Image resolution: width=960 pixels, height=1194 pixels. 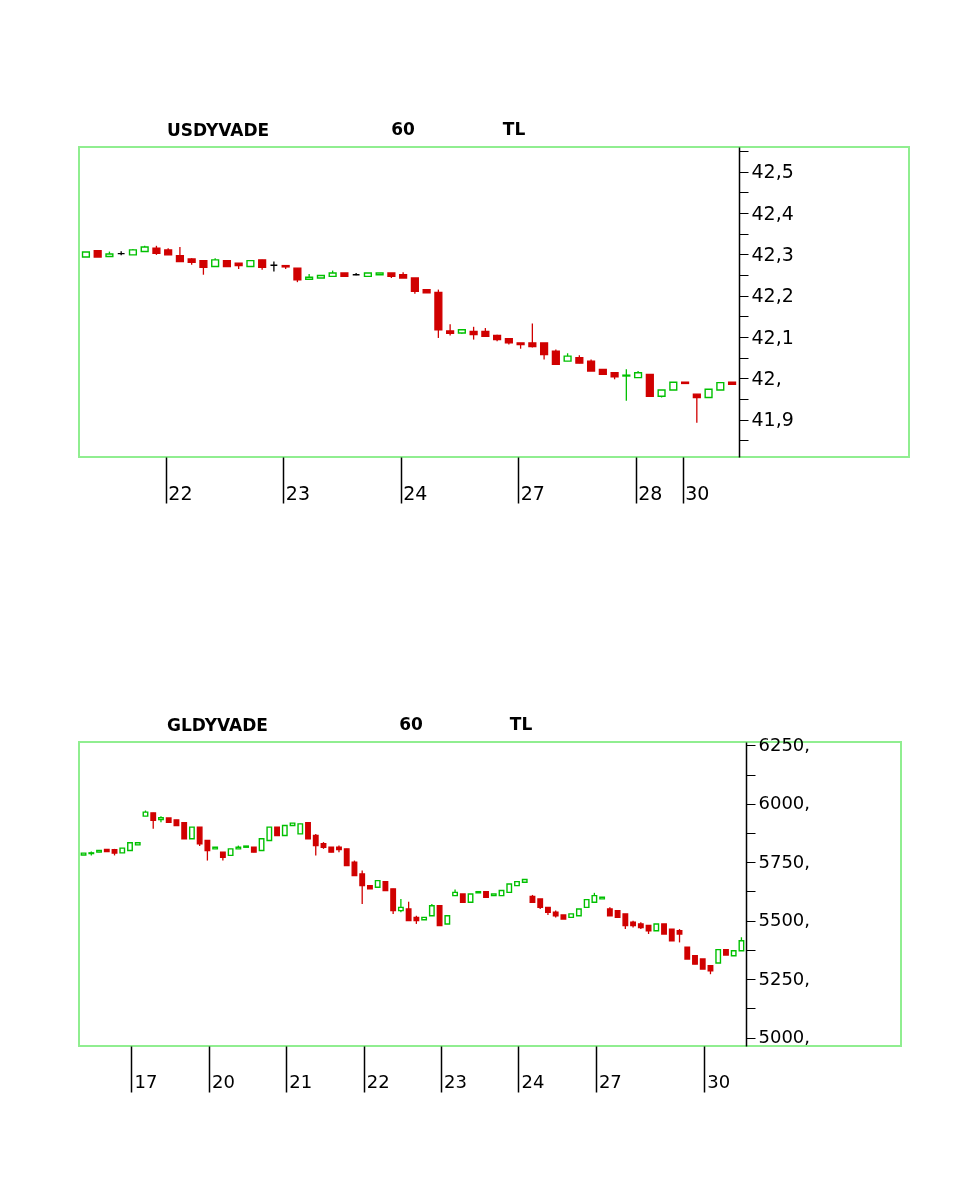 I want to click on y-tick-label: 42,1, so click(x=772, y=336).